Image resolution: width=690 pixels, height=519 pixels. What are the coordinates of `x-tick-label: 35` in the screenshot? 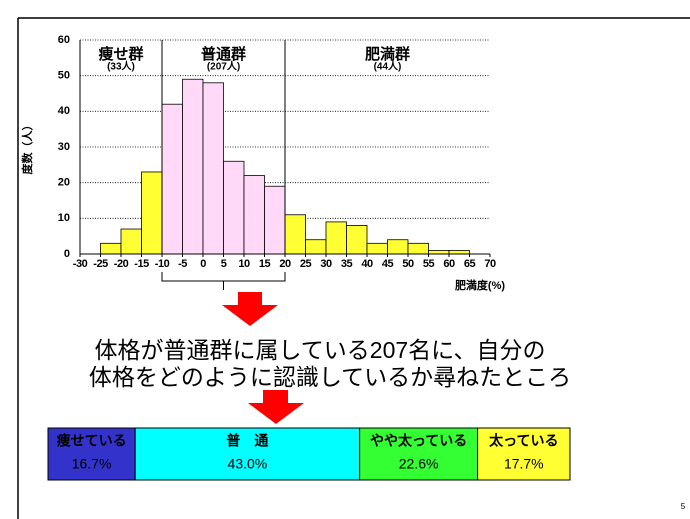 It's located at (347, 264).